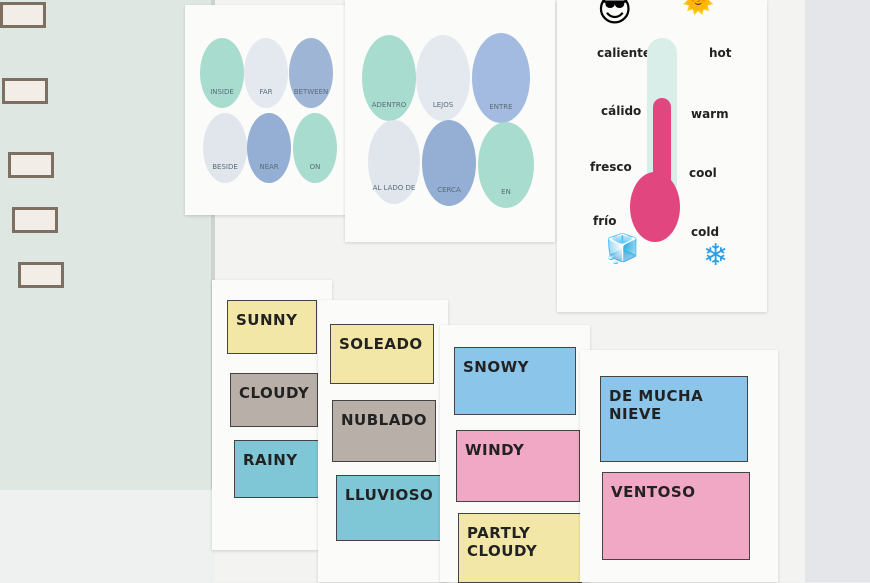  Describe the element at coordinates (311, 73) in the screenshot. I see `preposition-card: BETWEEN` at that location.